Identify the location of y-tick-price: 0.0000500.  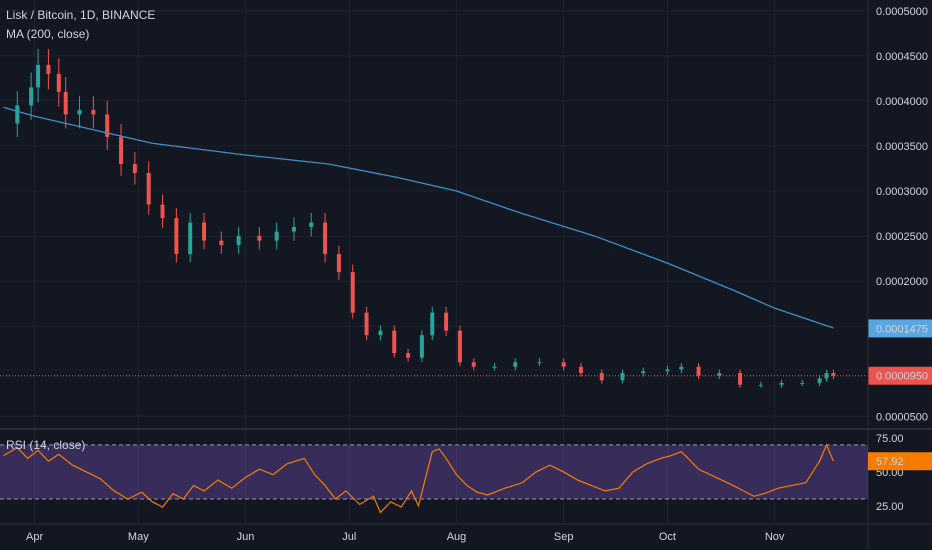
(902, 417).